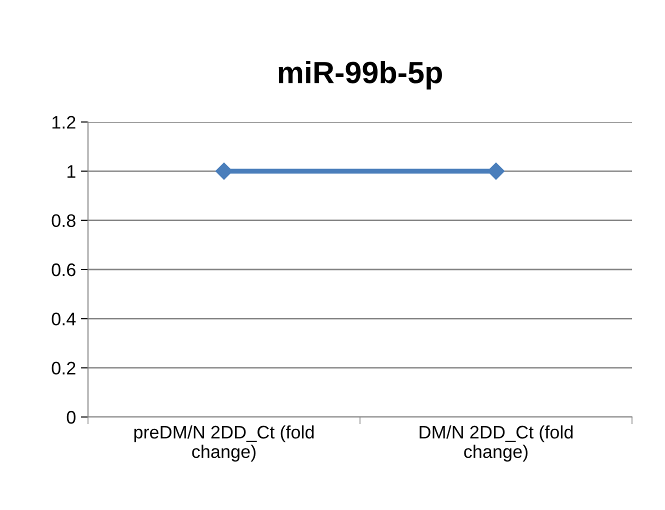 The width and height of the screenshot is (665, 510). Describe the element at coordinates (64, 368) in the screenshot. I see `y-tick-label: 0.2` at that location.